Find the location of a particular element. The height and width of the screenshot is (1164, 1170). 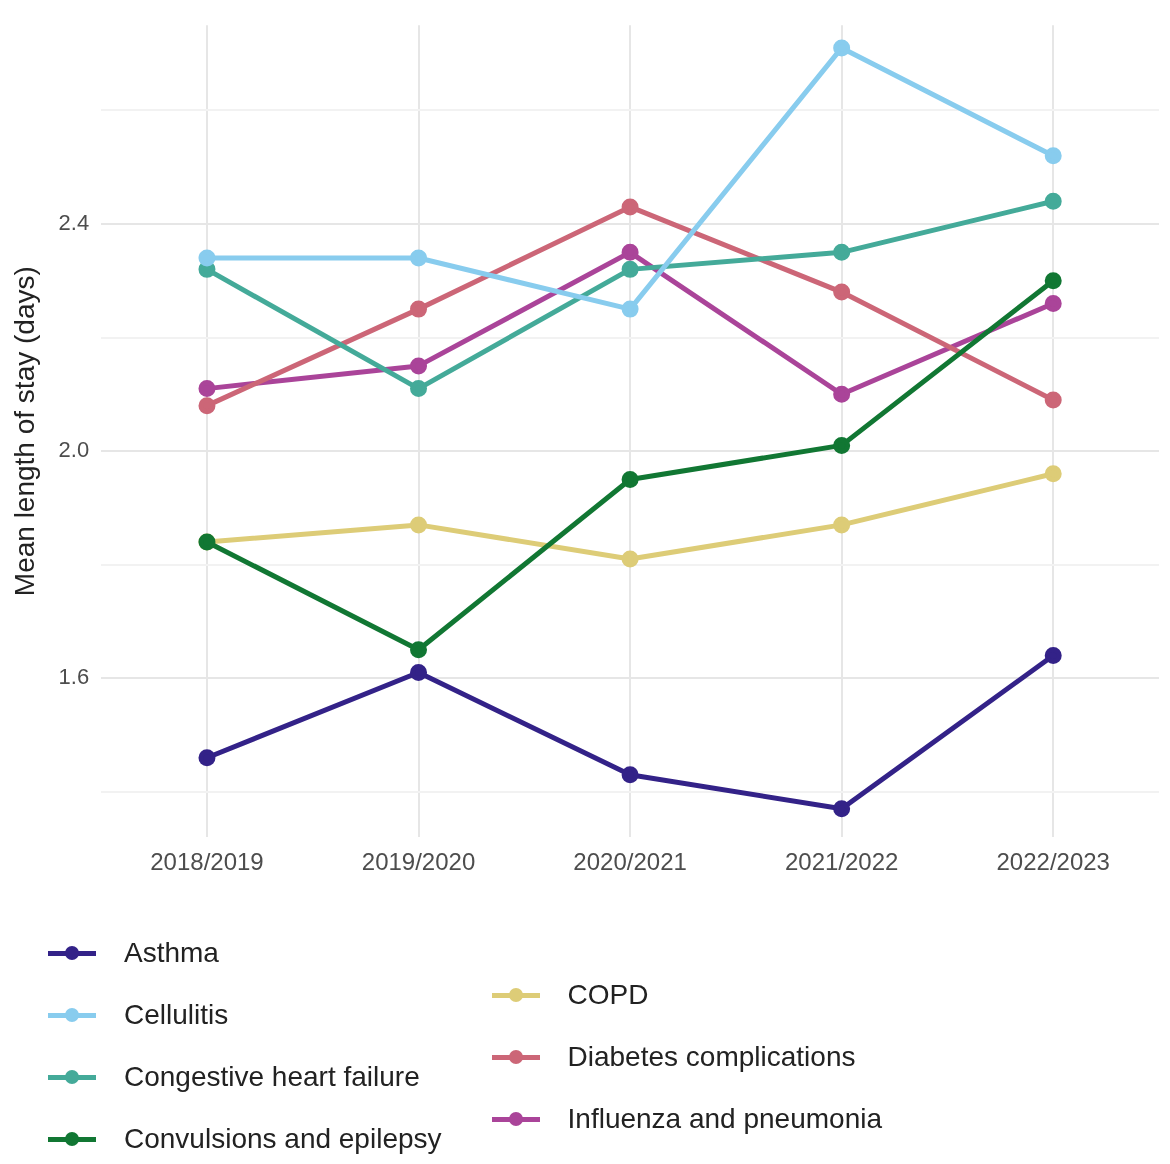

y-tick-label: 2.4 is located at coordinates (74, 222).